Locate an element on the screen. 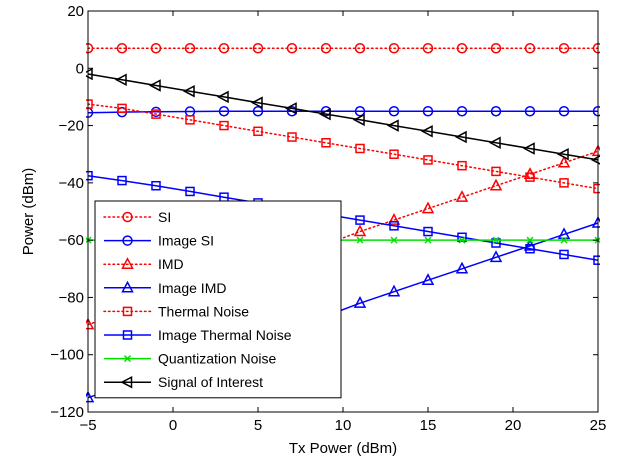  x-tick-label: 5 is located at coordinates (258, 425).